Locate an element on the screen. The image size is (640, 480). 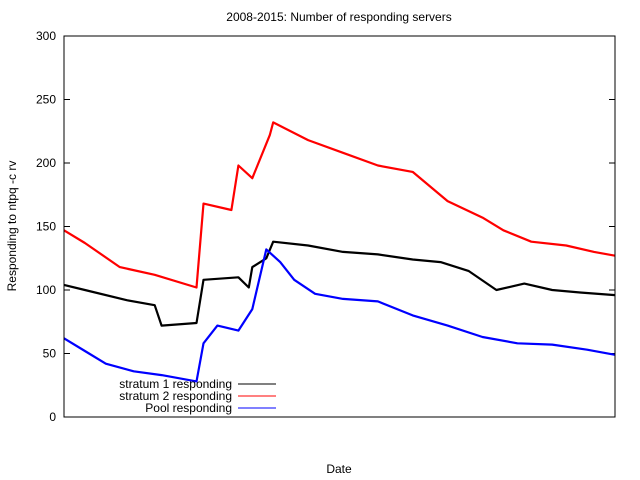
legend-label: Pool responding is located at coordinates (188, 408).